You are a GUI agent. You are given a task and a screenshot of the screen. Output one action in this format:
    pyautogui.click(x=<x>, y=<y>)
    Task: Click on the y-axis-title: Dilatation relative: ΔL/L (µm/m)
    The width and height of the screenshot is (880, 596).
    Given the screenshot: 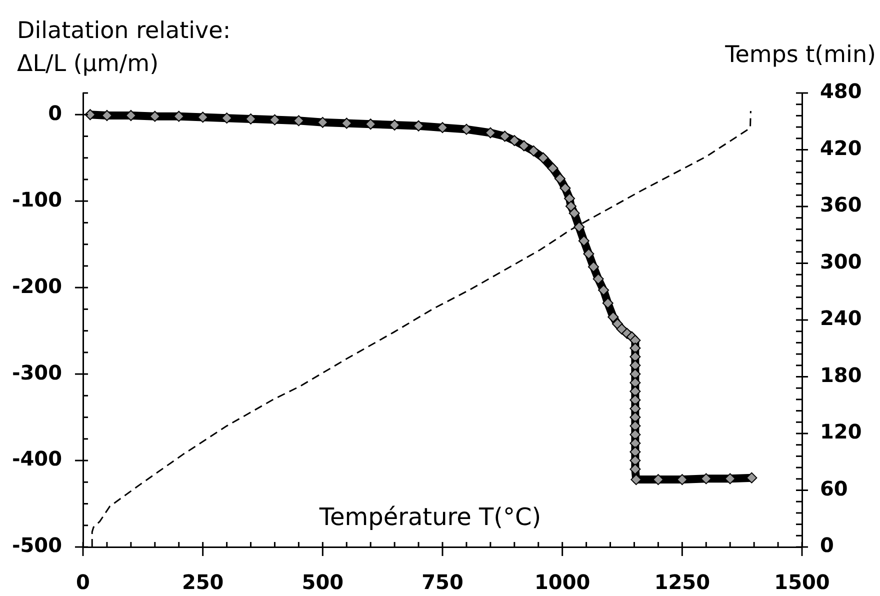 What is the action you would take?
    pyautogui.click(x=124, y=47)
    